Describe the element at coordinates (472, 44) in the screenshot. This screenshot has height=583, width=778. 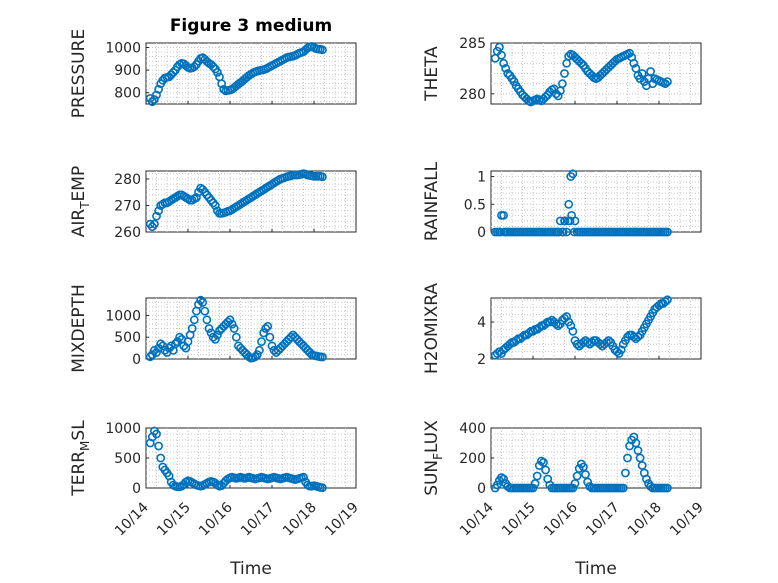
I see `y-tick-label: 285` at that location.